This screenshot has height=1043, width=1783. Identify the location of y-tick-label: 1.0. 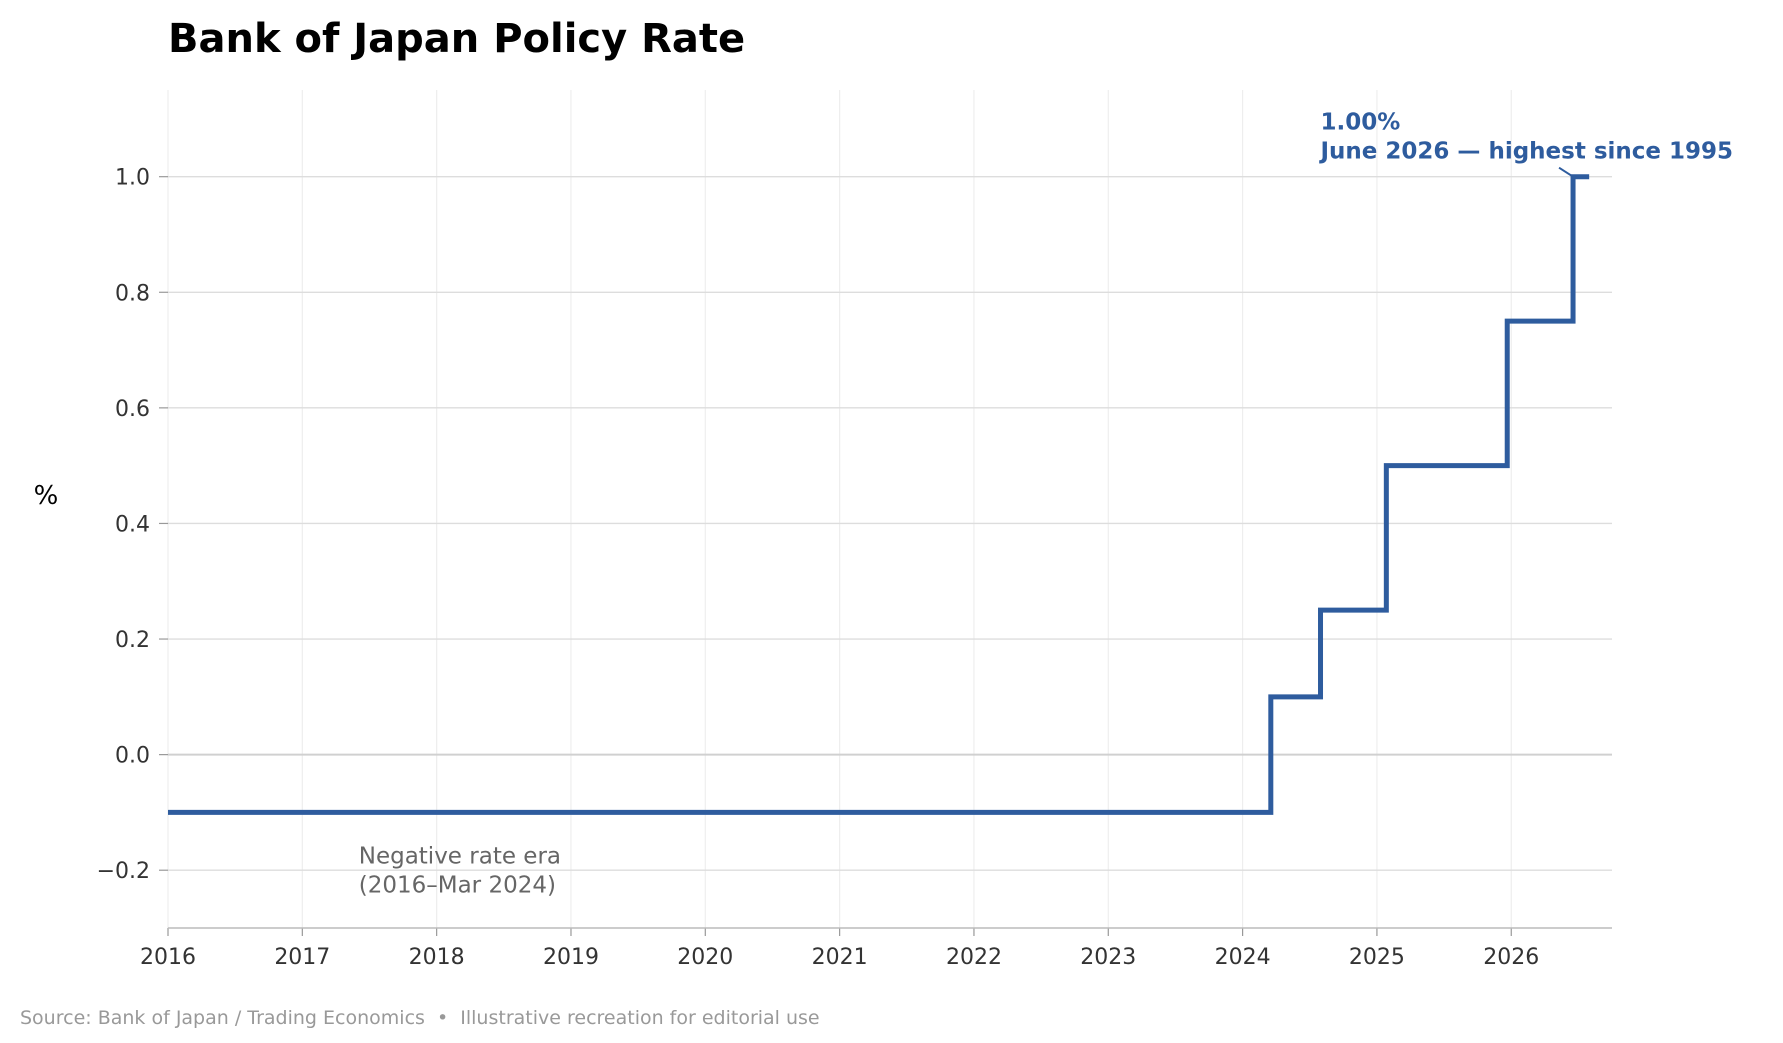
(132, 178).